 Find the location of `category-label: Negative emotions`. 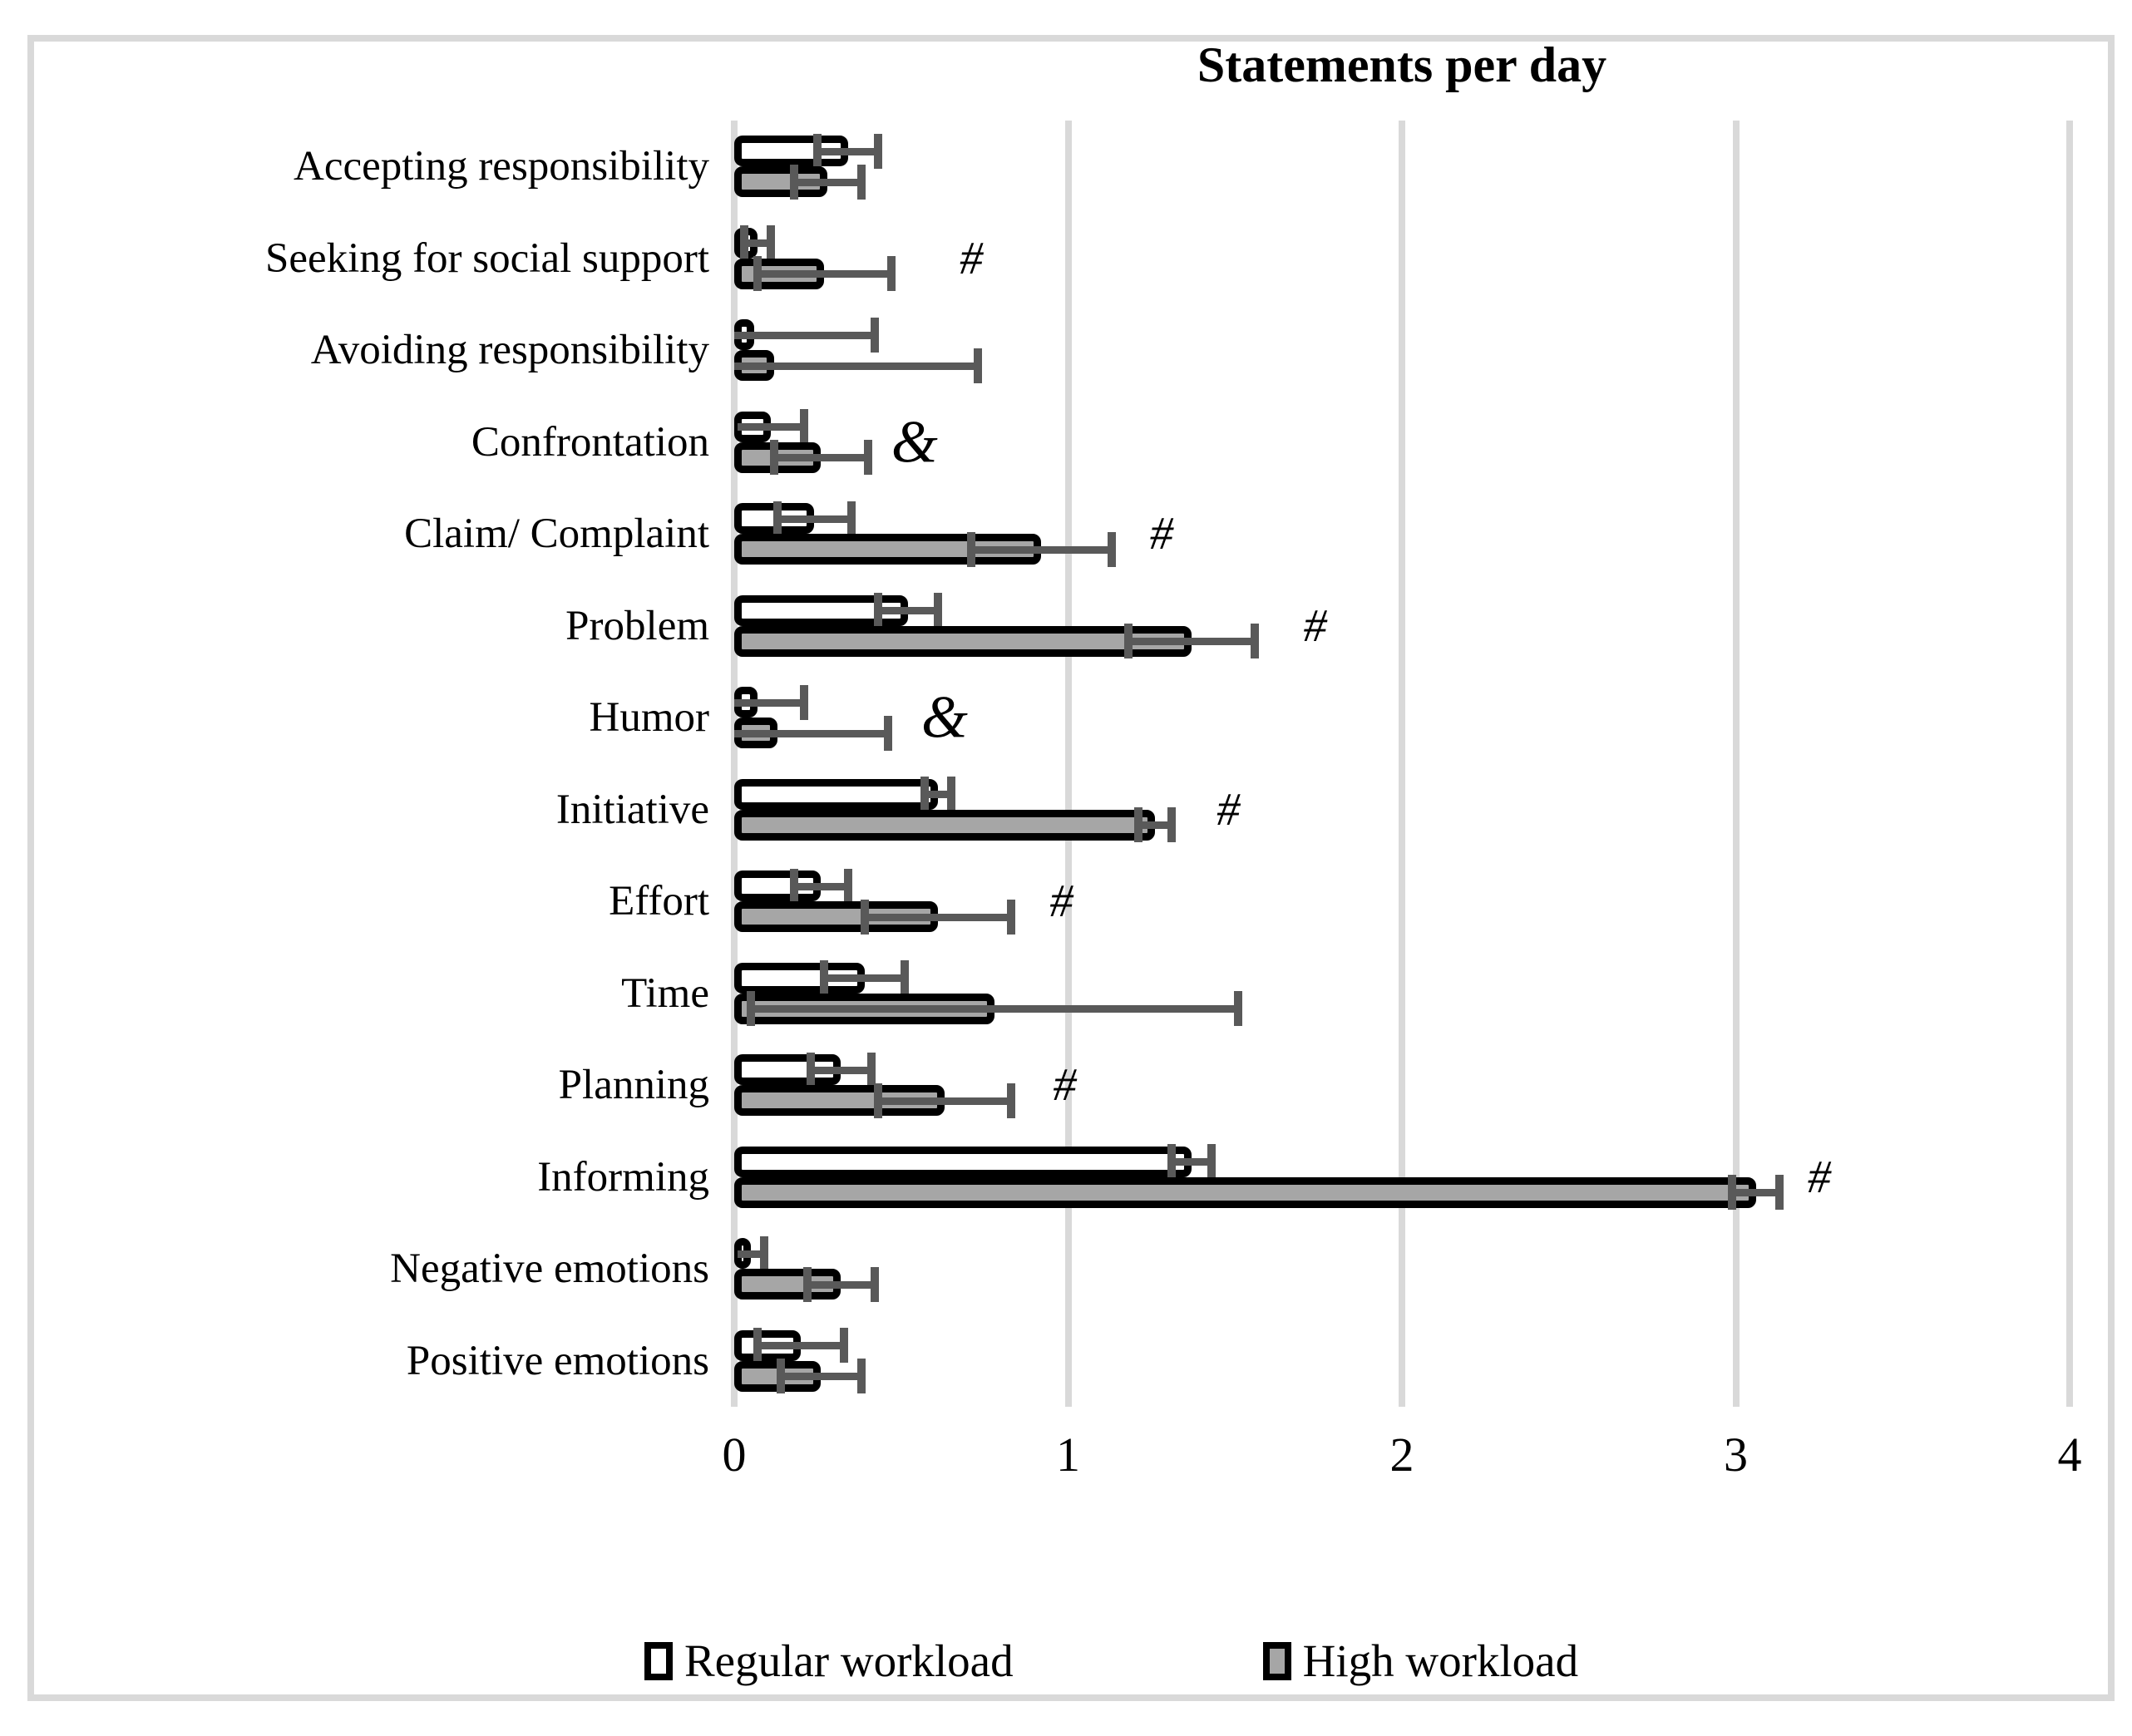

category-label: Negative emotions is located at coordinates (549, 1269).